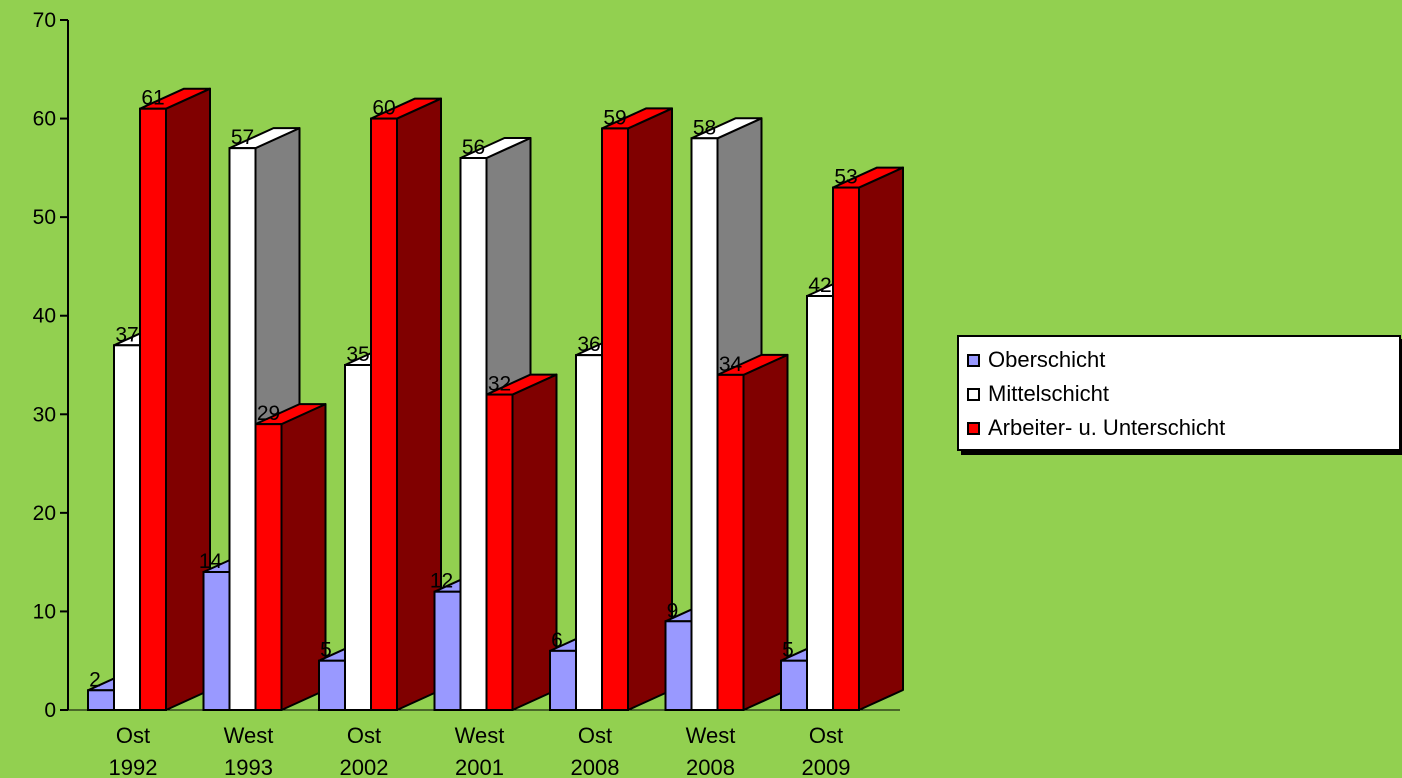  What do you see at coordinates (595, 750) in the screenshot?
I see `x-tick-label: Ost 2008` at bounding box center [595, 750].